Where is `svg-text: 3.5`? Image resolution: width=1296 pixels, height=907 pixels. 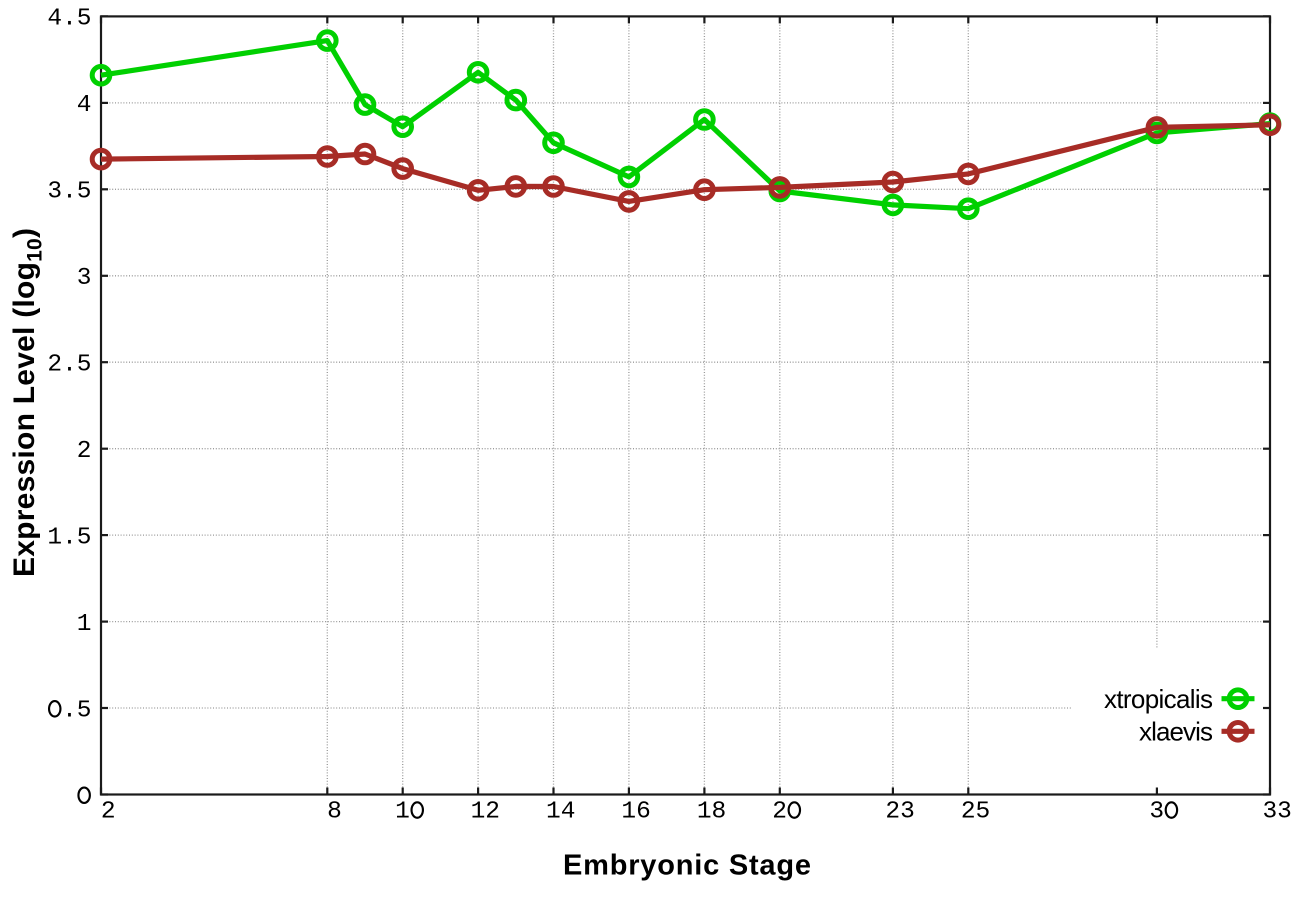 svg-text: 3.5 is located at coordinates (69, 192).